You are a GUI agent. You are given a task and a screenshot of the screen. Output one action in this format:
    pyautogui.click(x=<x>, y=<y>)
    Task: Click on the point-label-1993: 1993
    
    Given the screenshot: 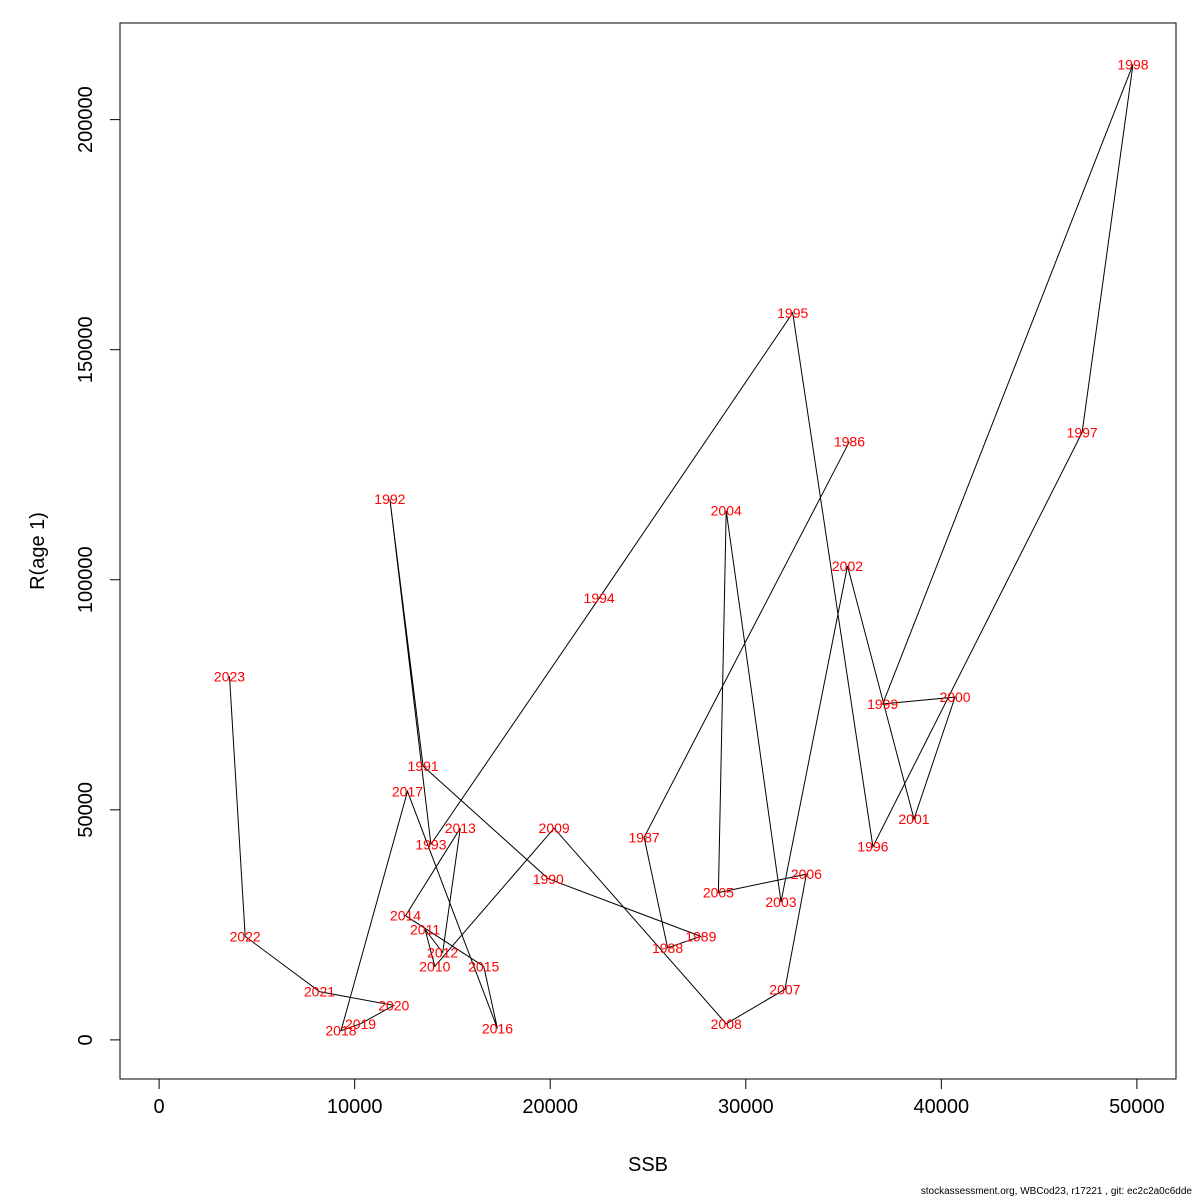 What is the action you would take?
    pyautogui.click(x=430, y=844)
    